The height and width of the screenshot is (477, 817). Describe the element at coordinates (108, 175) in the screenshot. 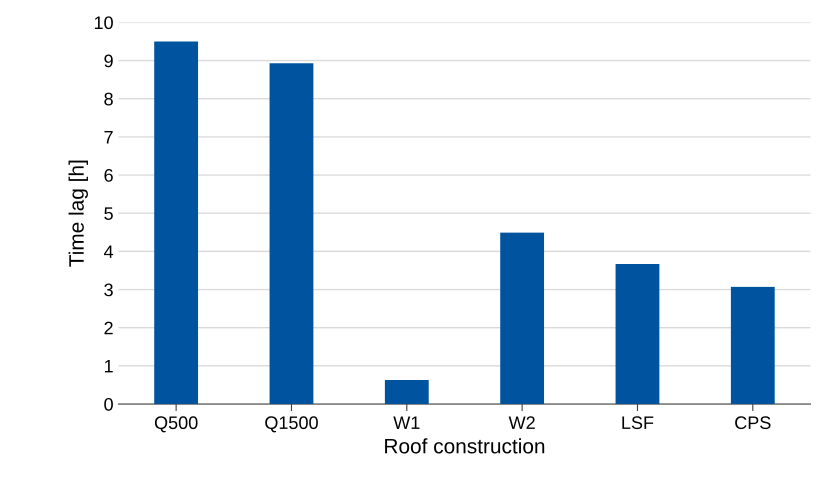

I see `y-tick-label: 6` at that location.